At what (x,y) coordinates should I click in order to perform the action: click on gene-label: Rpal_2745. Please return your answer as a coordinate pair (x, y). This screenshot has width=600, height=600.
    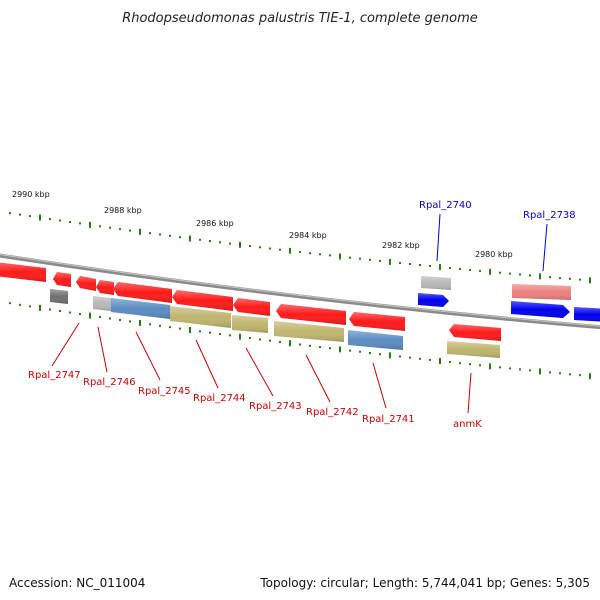
    Looking at the image, I should click on (164, 391).